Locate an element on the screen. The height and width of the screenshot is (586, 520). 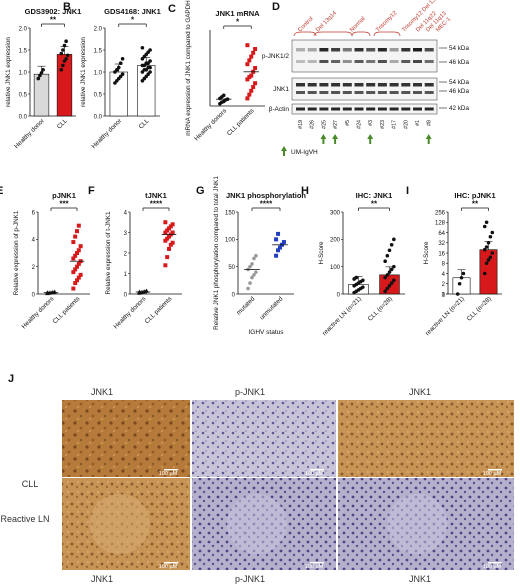
legend-arrow is located at coordinates (284, 151).